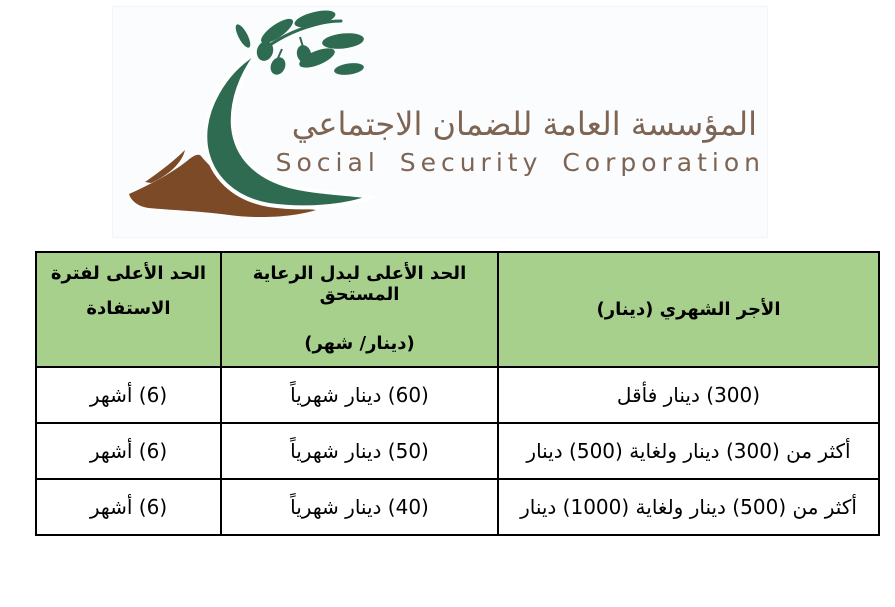 The image size is (895, 607). What do you see at coordinates (128, 273) in the screenshot?
I see `header-benefit-period-line1: الحد الأعلى لفترة` at bounding box center [128, 273].